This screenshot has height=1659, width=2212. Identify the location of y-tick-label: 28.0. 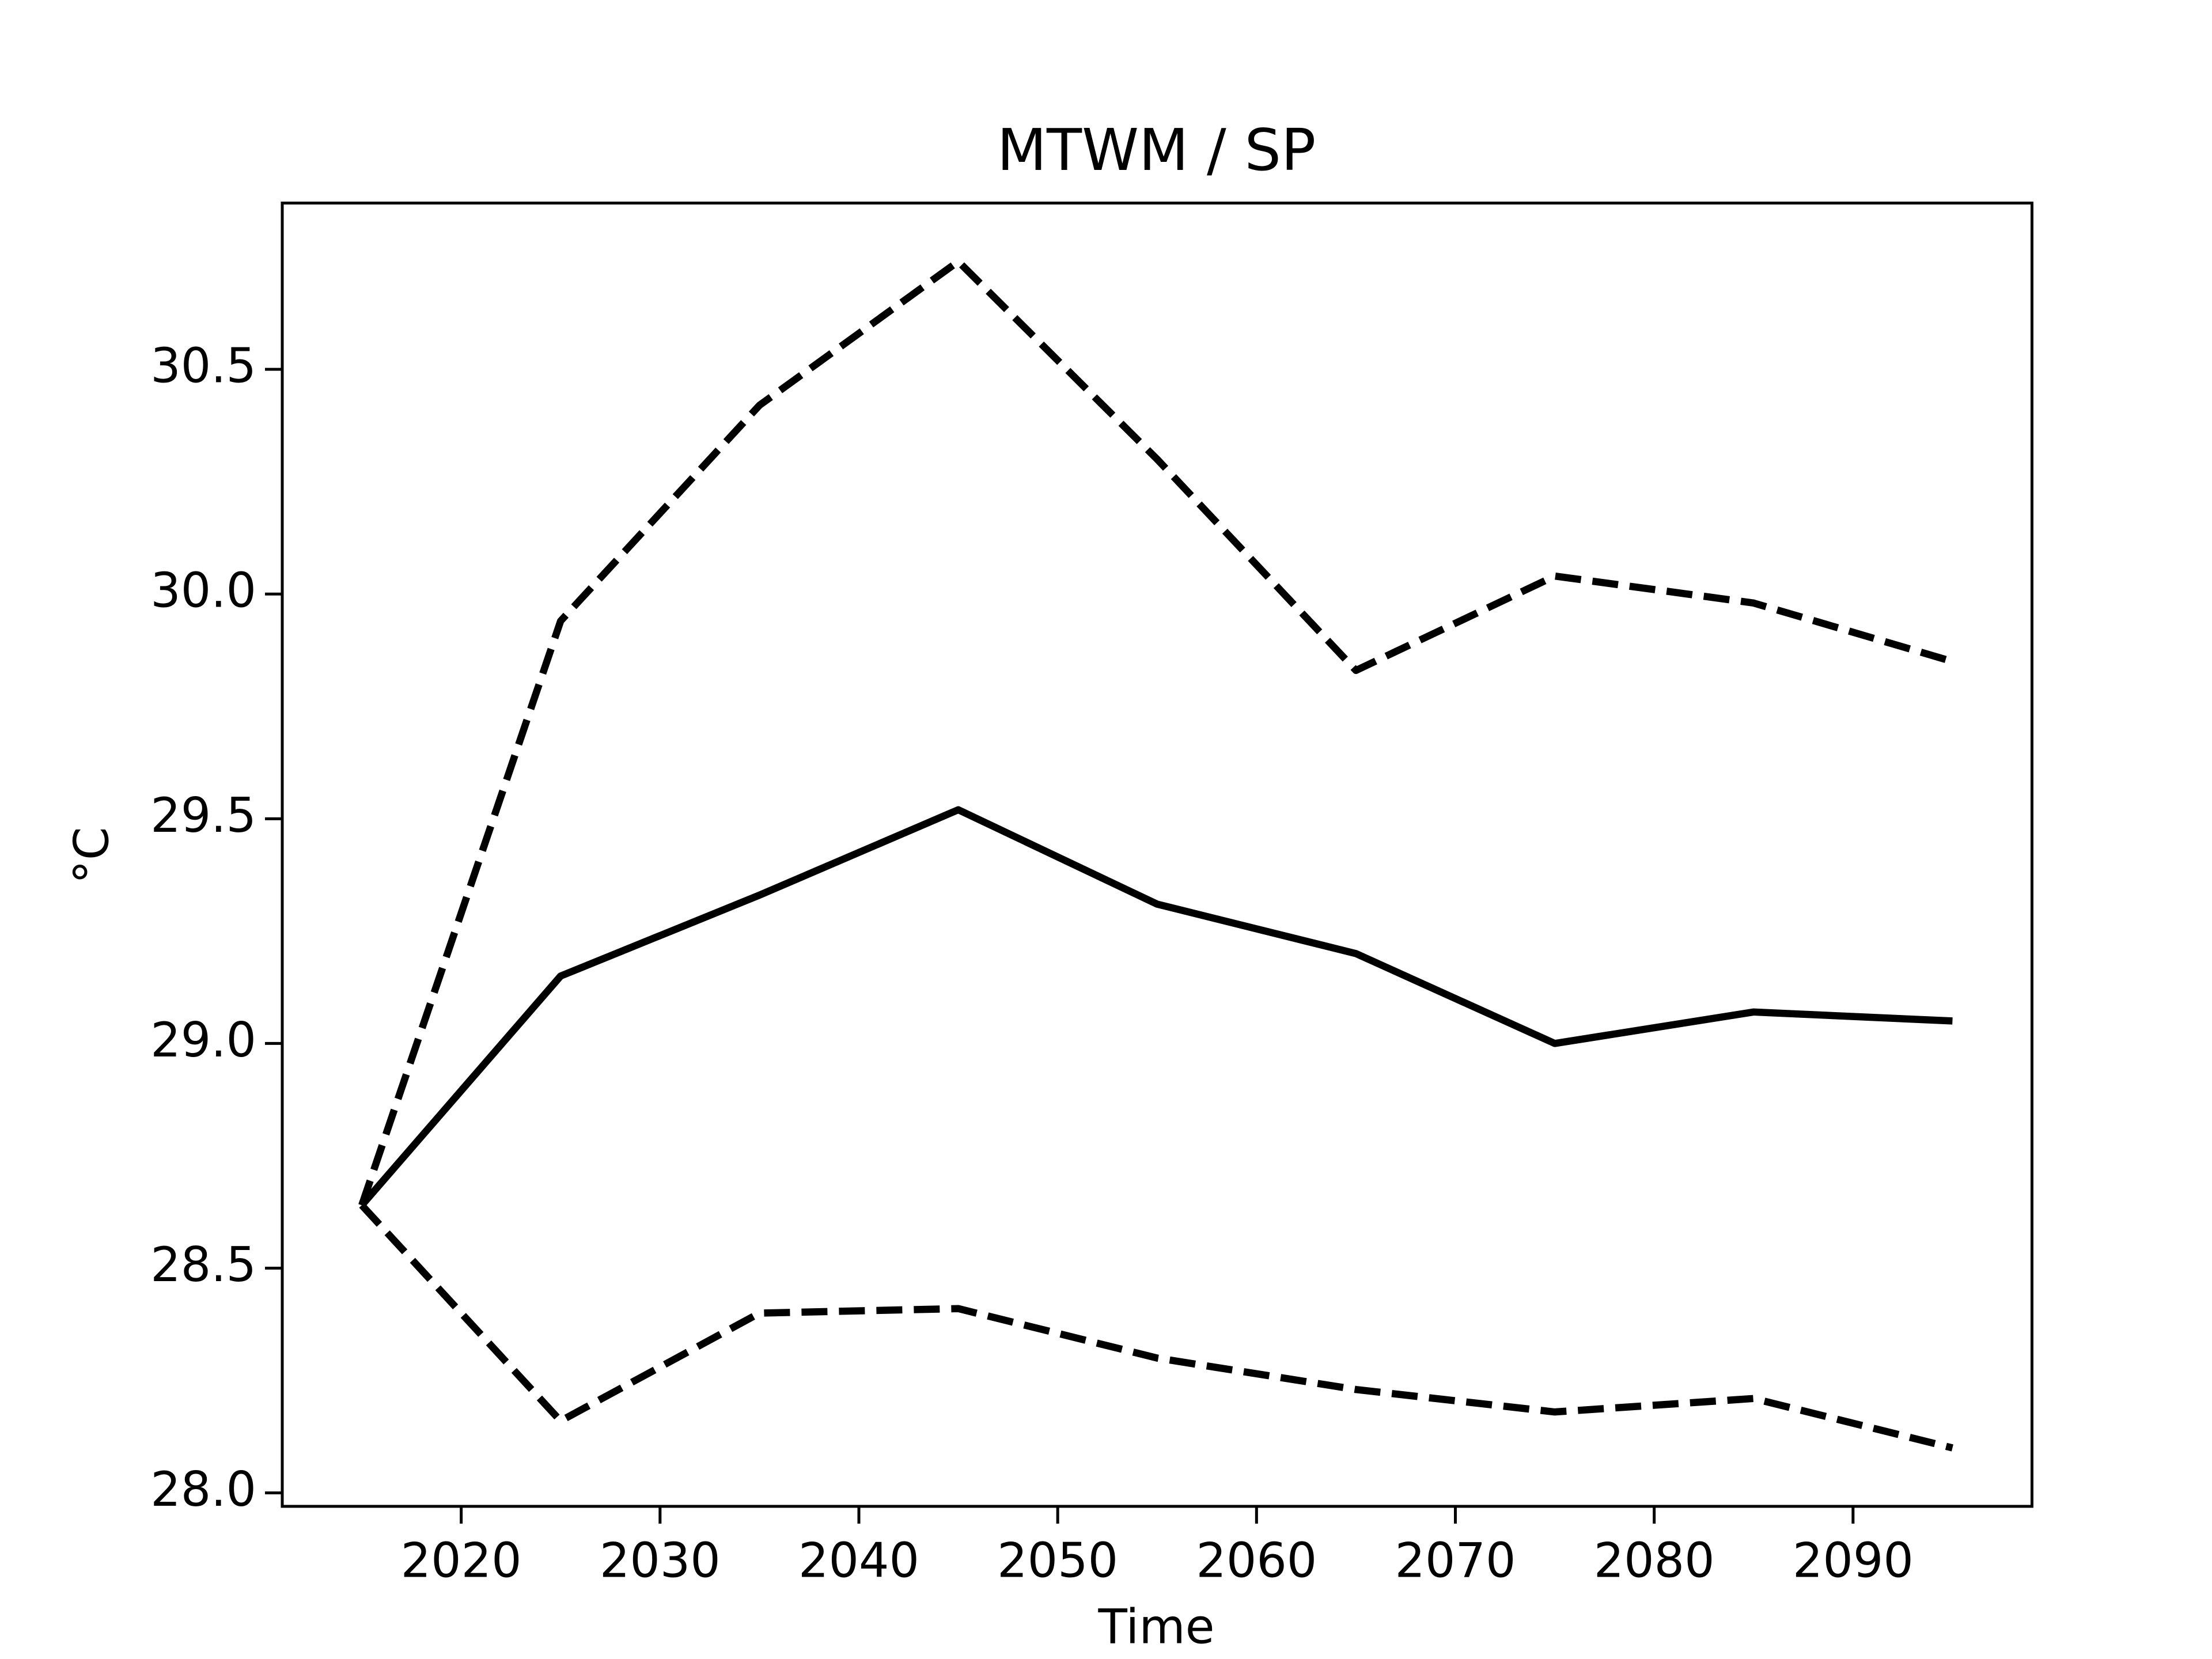
(203, 1489).